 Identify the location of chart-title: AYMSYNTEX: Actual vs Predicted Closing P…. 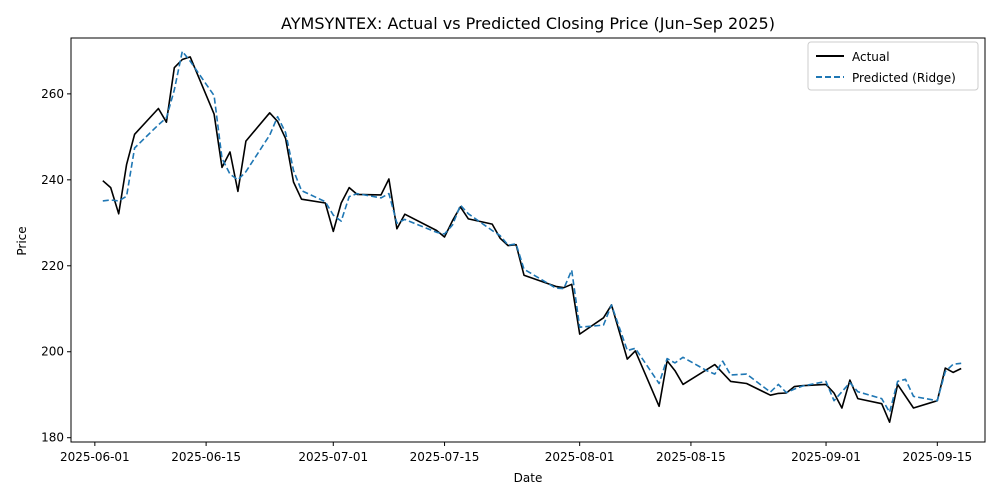
(528, 23).